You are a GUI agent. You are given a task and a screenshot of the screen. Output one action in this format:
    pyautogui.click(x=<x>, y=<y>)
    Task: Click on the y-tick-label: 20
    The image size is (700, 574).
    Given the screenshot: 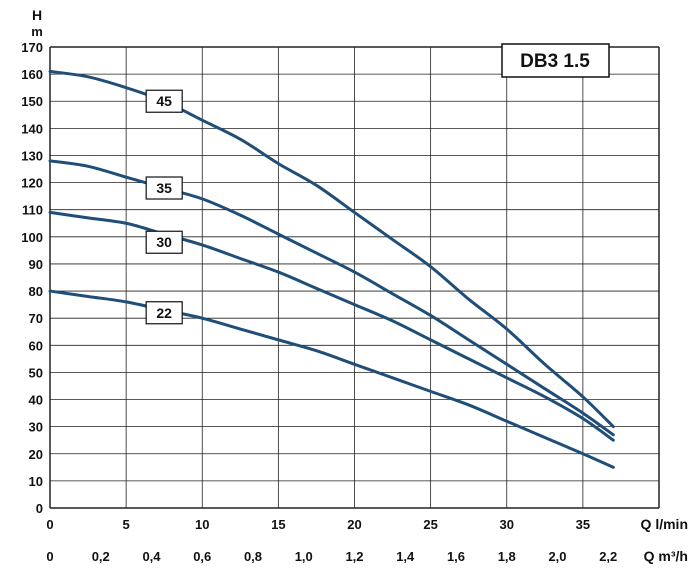 What is the action you would take?
    pyautogui.click(x=36, y=454)
    